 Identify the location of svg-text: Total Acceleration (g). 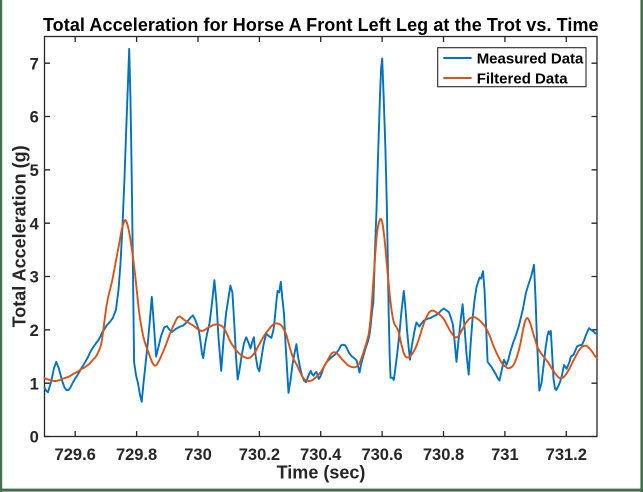
(19, 236).